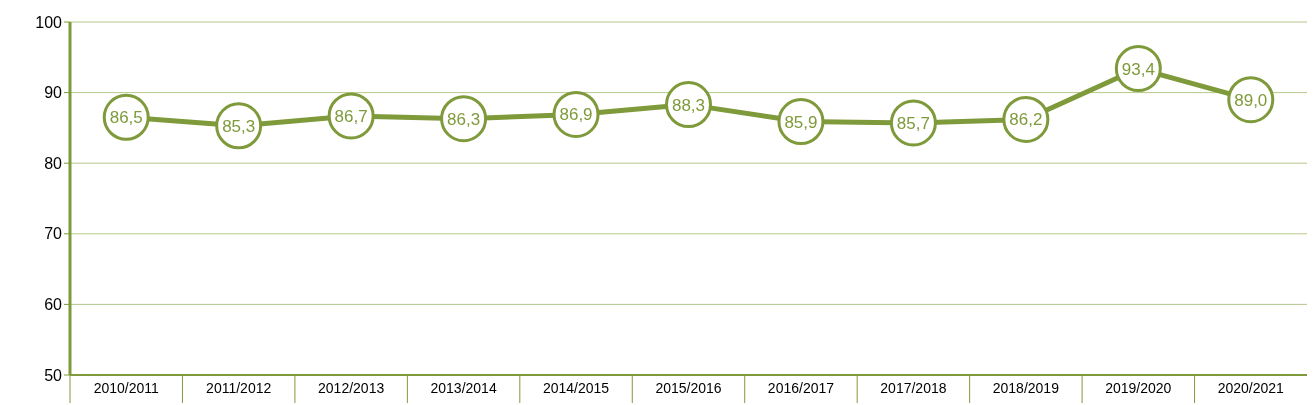 This screenshot has width=1315, height=405. Describe the element at coordinates (801, 388) in the screenshot. I see `x-tick-label: 2016/2017` at that location.